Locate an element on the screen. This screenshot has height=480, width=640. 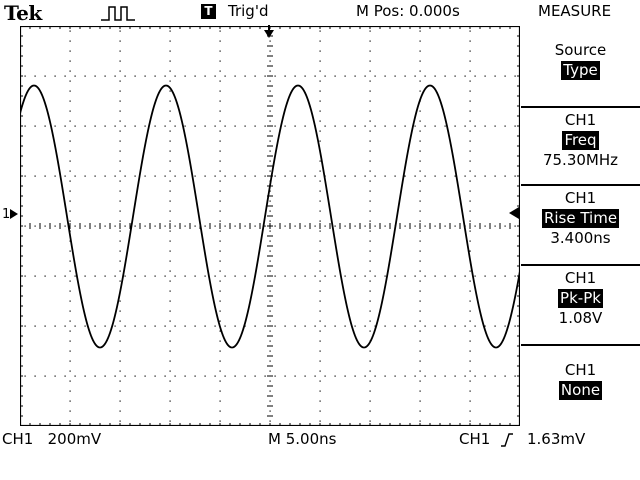
left-arrow-icon is located at coordinates (514, 213).